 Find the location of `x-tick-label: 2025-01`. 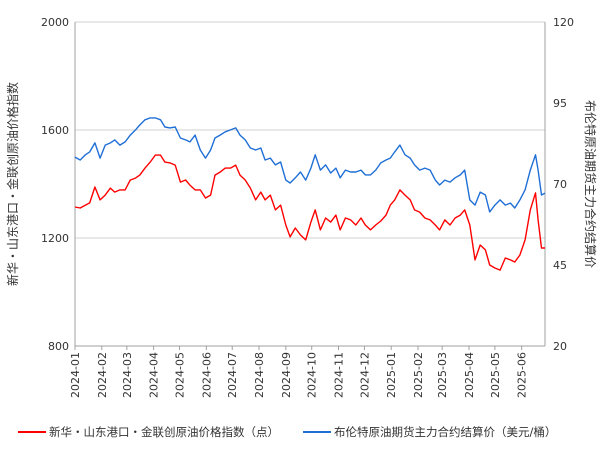

x-tick-label: 2025-01 is located at coordinates (391, 375).